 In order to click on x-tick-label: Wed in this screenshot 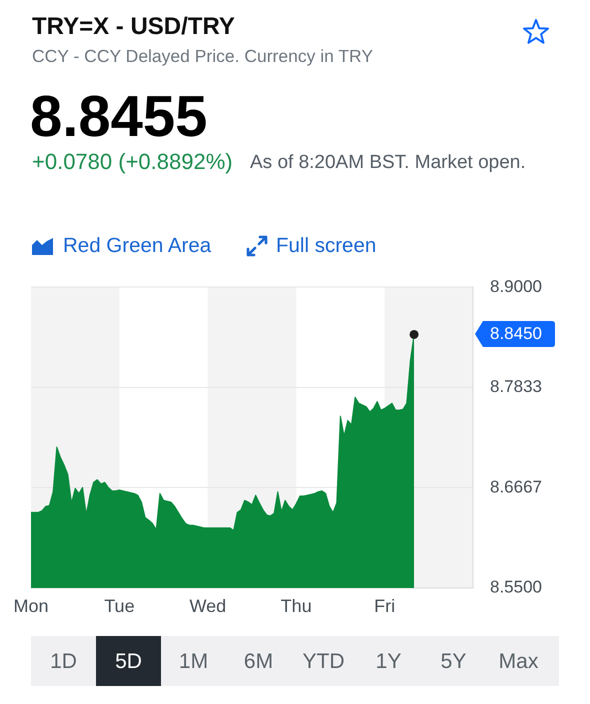, I will do `click(207, 606)`.